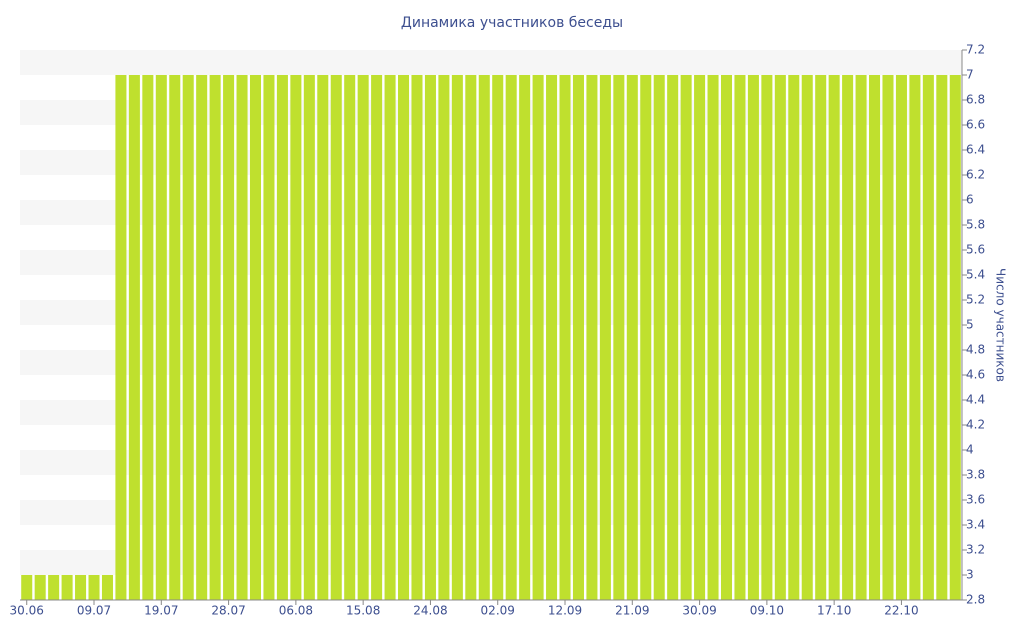  What do you see at coordinates (491, 62) in the screenshot?
I see `grid-band` at bounding box center [491, 62].